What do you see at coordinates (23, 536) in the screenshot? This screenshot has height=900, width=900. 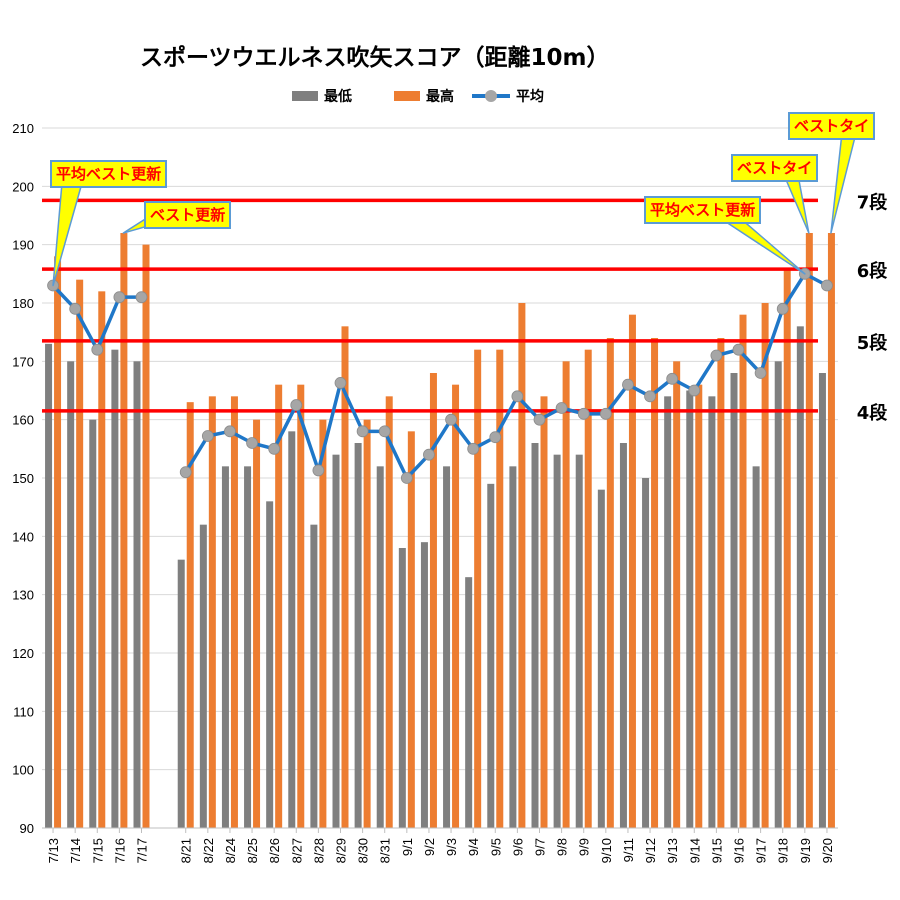 I see `y-tick-label: 140` at bounding box center [23, 536].